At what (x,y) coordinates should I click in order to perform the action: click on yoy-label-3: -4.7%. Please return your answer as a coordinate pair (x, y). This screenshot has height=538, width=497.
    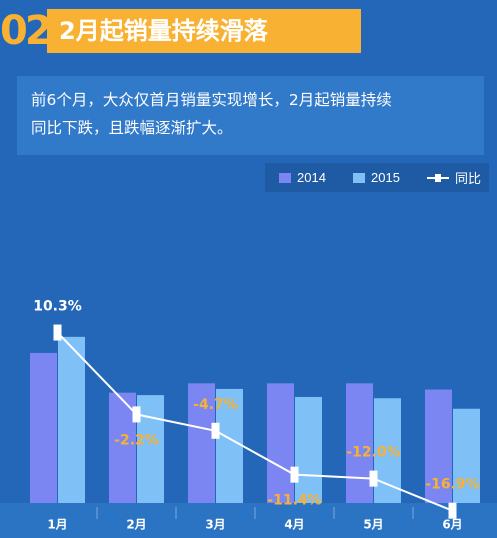
    Looking at the image, I should click on (215, 405).